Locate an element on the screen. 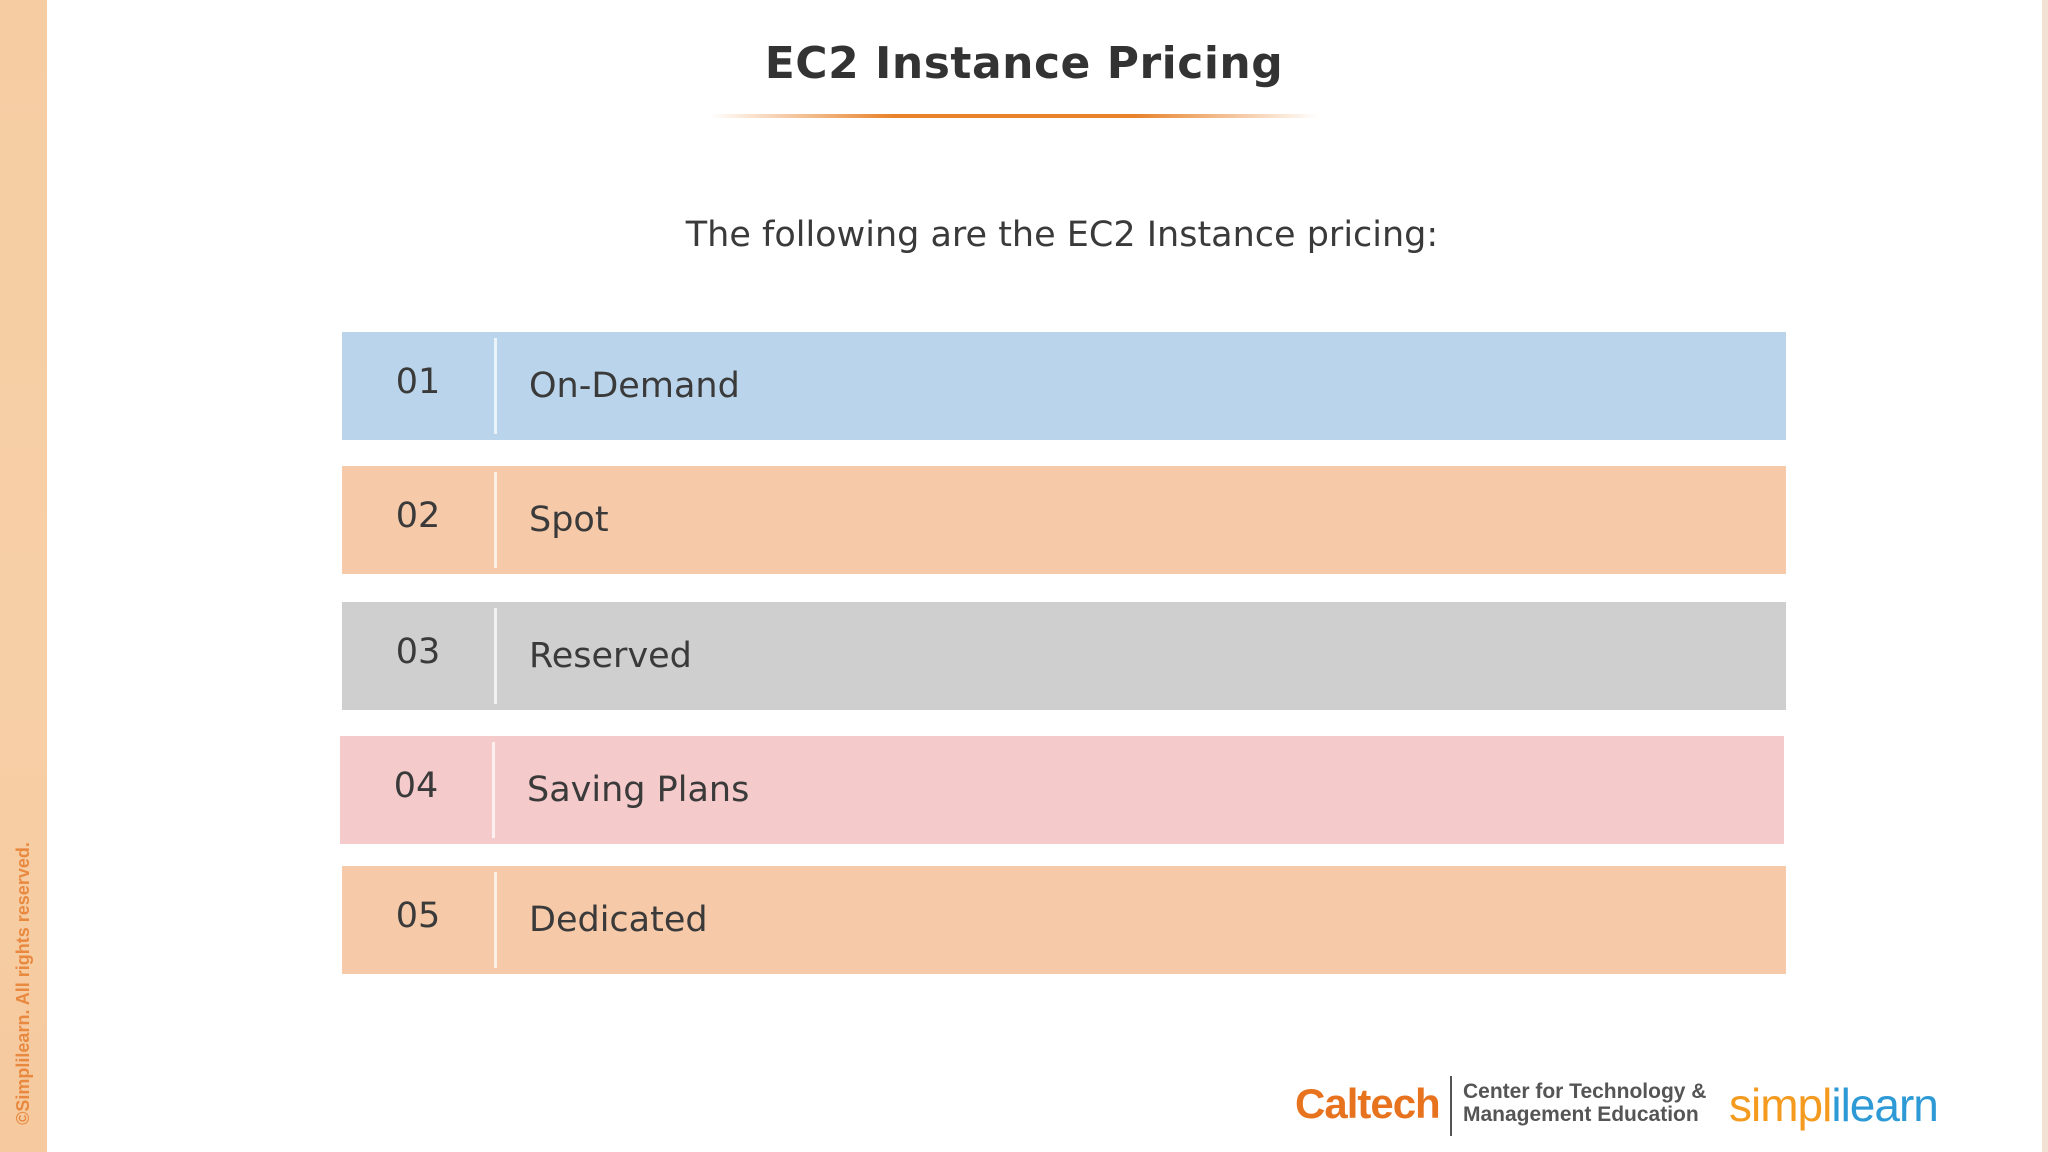  left-accent-bar is located at coordinates (23, 576).